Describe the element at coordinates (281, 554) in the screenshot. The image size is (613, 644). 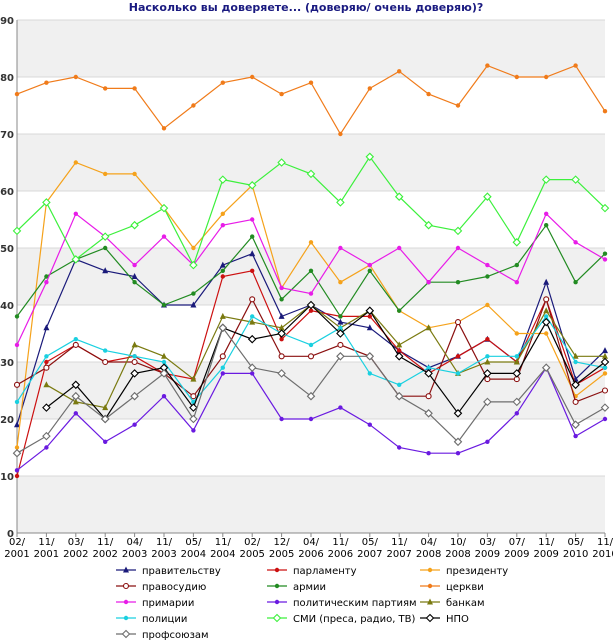
I see `x-tick-label-year: 2005` at that location.